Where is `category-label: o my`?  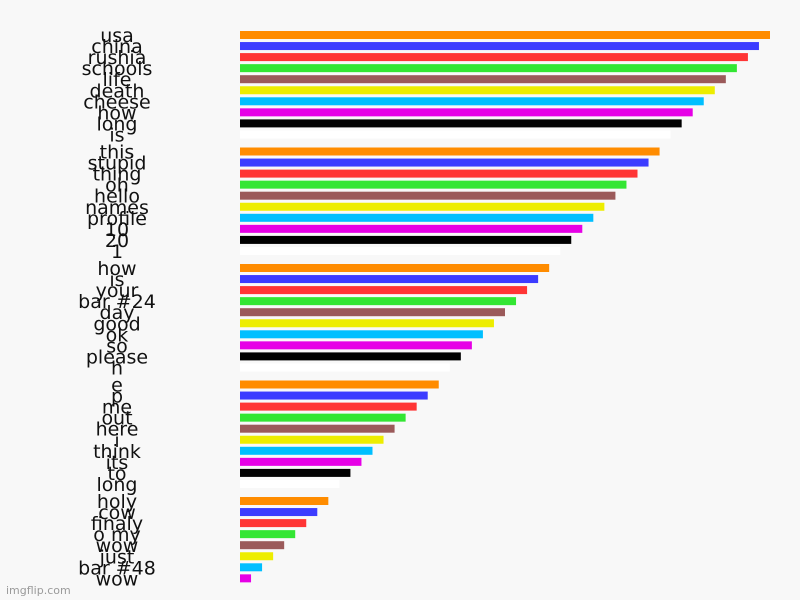
category-label: o my is located at coordinates (116, 535).